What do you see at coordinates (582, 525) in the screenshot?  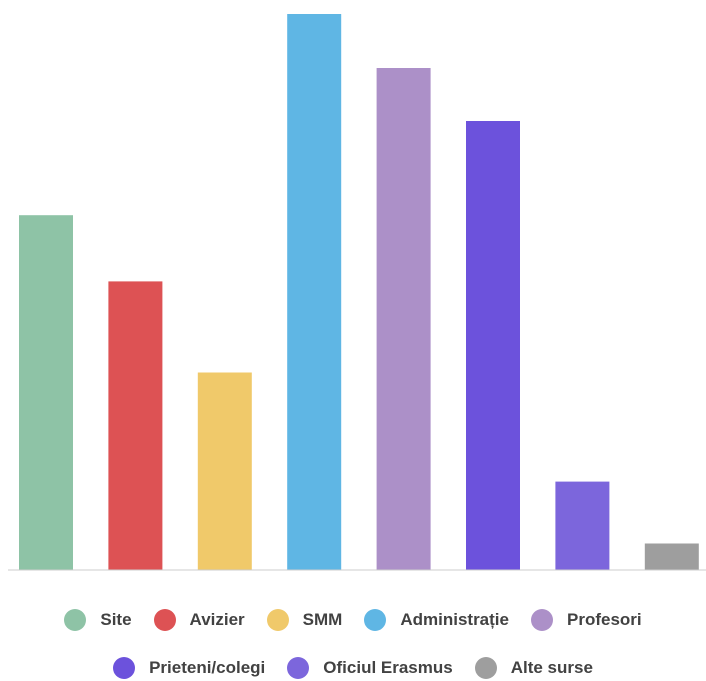 I see `bar-oficiul-erasmus` at bounding box center [582, 525].